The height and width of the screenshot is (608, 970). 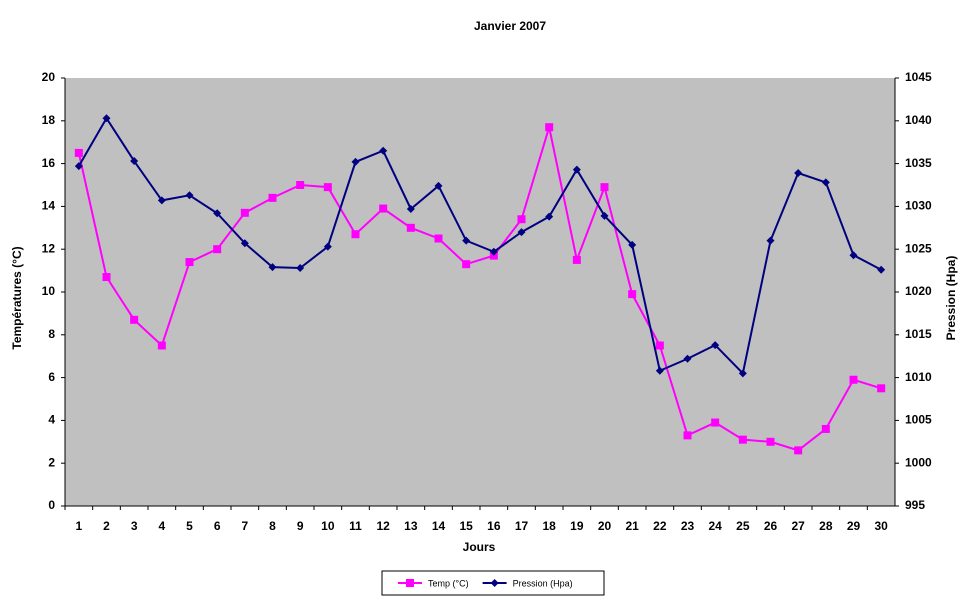 What do you see at coordinates (49, 206) in the screenshot?
I see `y-tick-label: 14` at bounding box center [49, 206].